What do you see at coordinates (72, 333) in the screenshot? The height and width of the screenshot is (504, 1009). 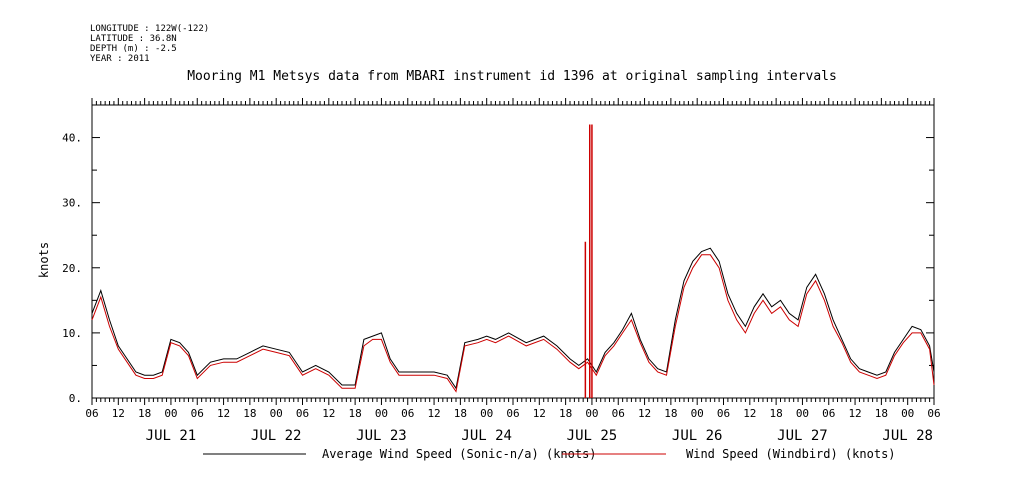 I see `y-tick-label: 10.` at bounding box center [72, 333].